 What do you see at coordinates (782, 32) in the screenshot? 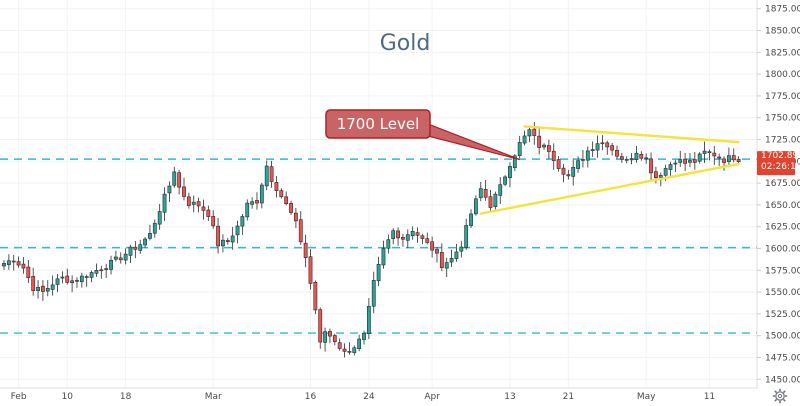
I see `price-tick-label: 1850.00` at bounding box center [782, 32].